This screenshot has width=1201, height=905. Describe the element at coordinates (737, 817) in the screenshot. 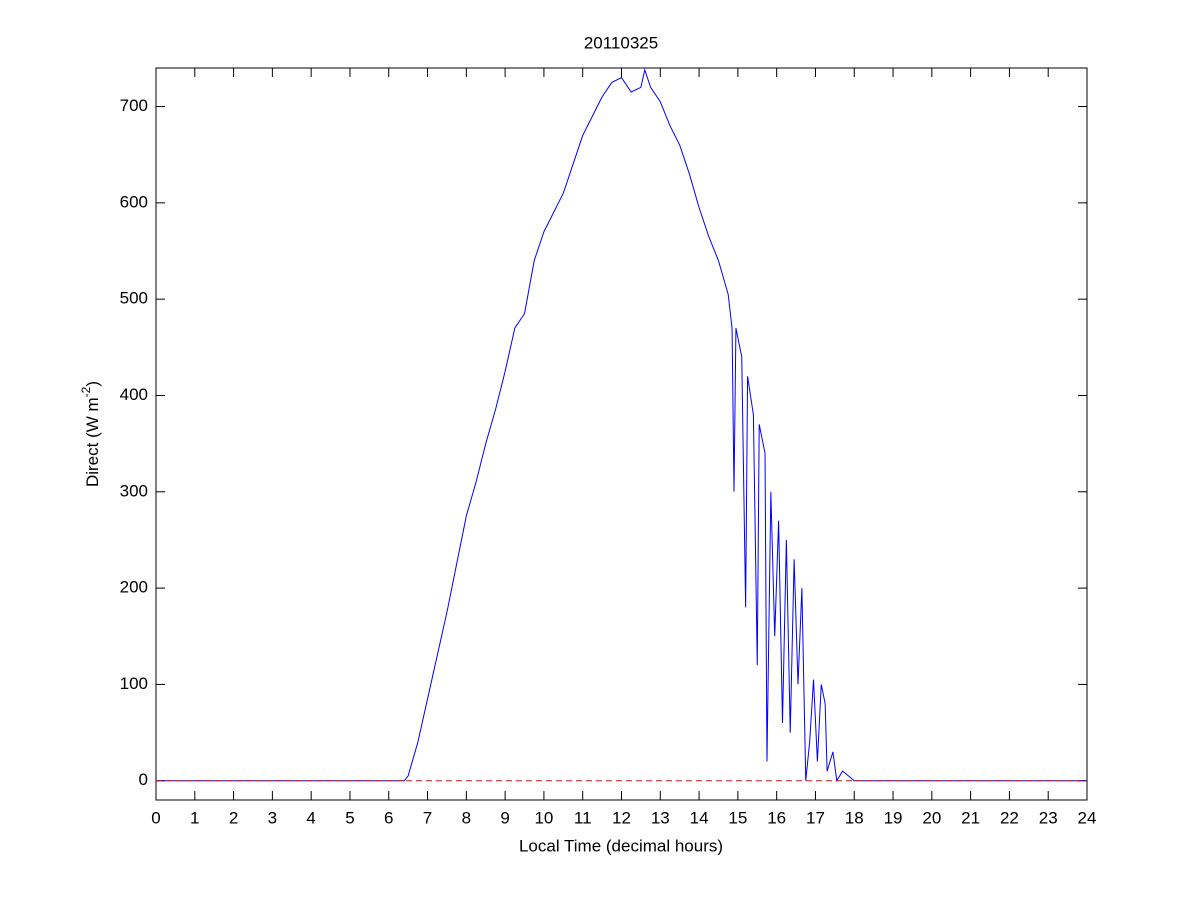

I see `x-tick-label: 15` at that location.